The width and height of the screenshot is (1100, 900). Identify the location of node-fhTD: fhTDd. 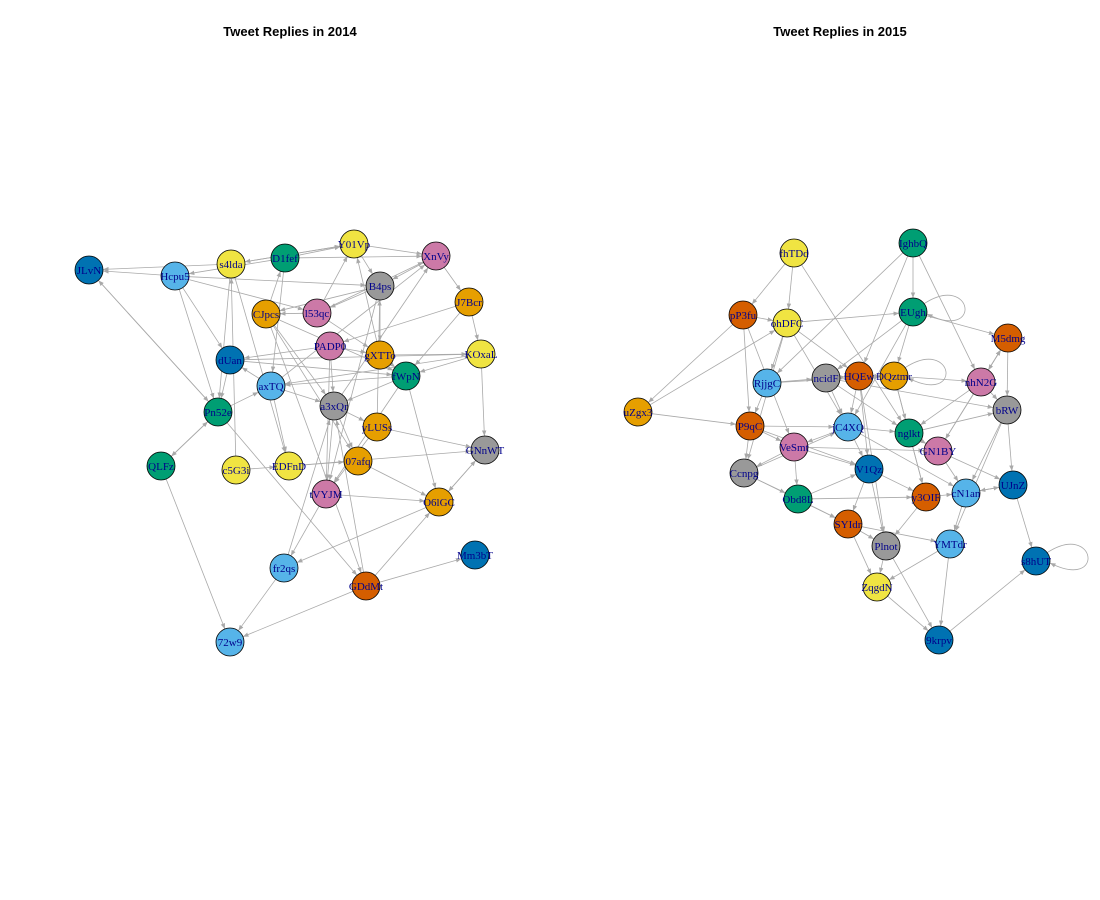
(794, 253).